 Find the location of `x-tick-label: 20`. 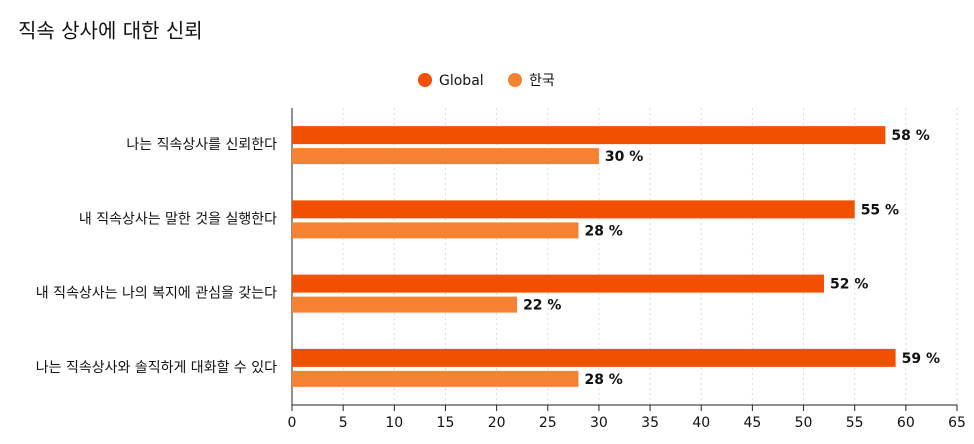

x-tick-label: 20 is located at coordinates (497, 423).